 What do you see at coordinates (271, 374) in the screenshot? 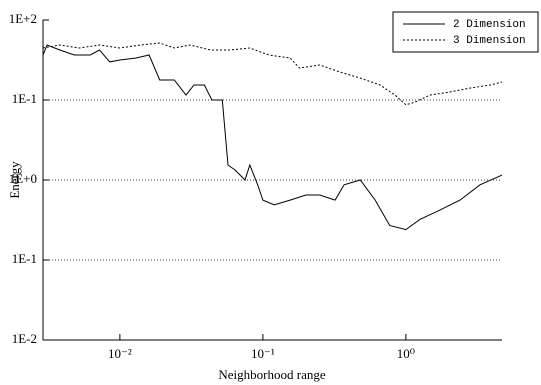
I see `x-axis-label: Neighborhood range` at bounding box center [271, 374].